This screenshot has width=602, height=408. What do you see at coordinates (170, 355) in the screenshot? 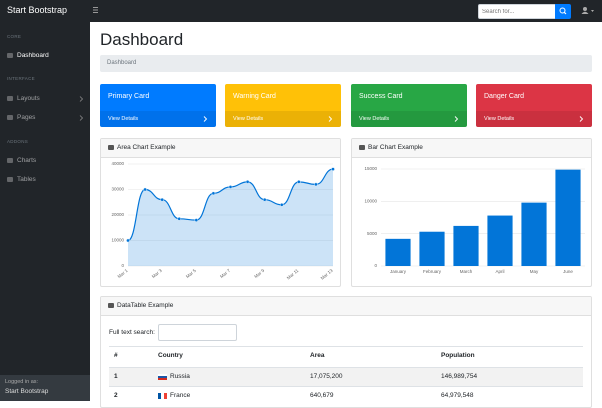
I see `column-header: Country` at bounding box center [170, 355].